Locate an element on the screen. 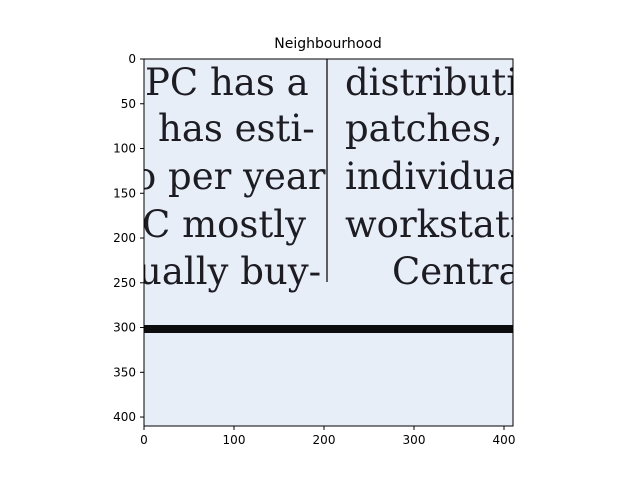 The width and height of the screenshot is (640, 480). x-axis: 0 100 200 300 400 is located at coordinates (327, 436).